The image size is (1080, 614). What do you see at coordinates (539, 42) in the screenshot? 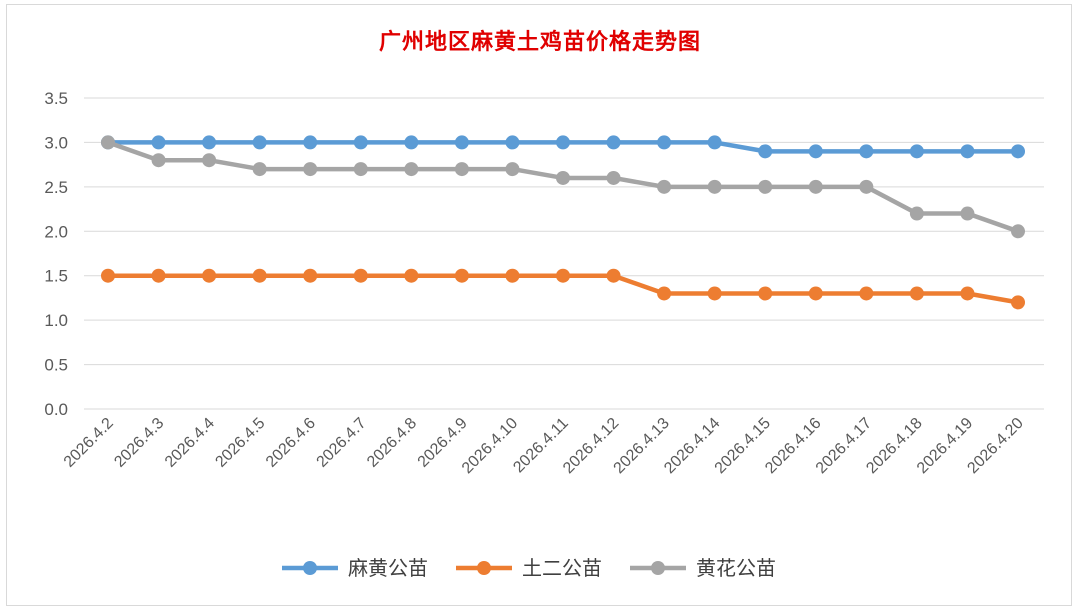
I see `chart-title: 广州地区麻黄土鸡苗价格走势图` at bounding box center [539, 42].